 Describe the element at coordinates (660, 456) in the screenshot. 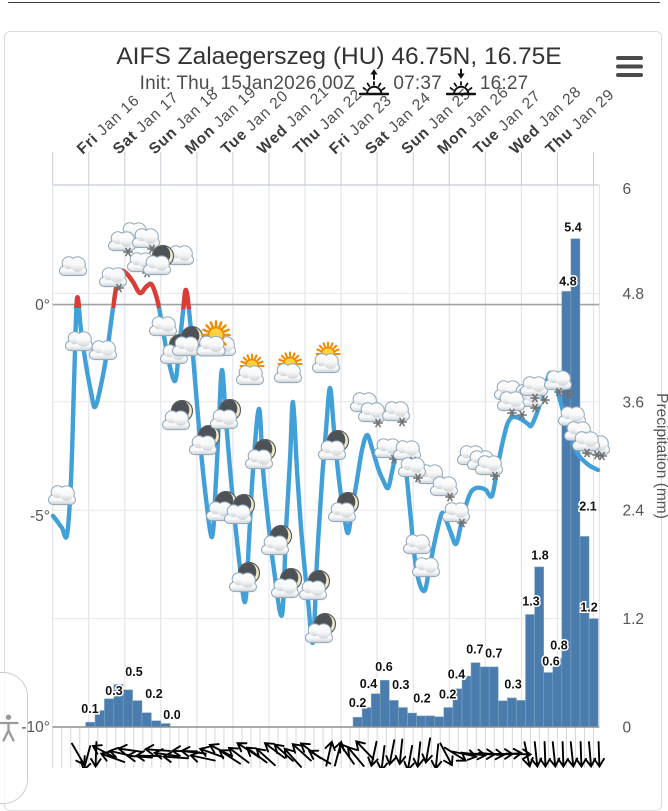

I see `svg-text: Precipitation (mm)` at that location.